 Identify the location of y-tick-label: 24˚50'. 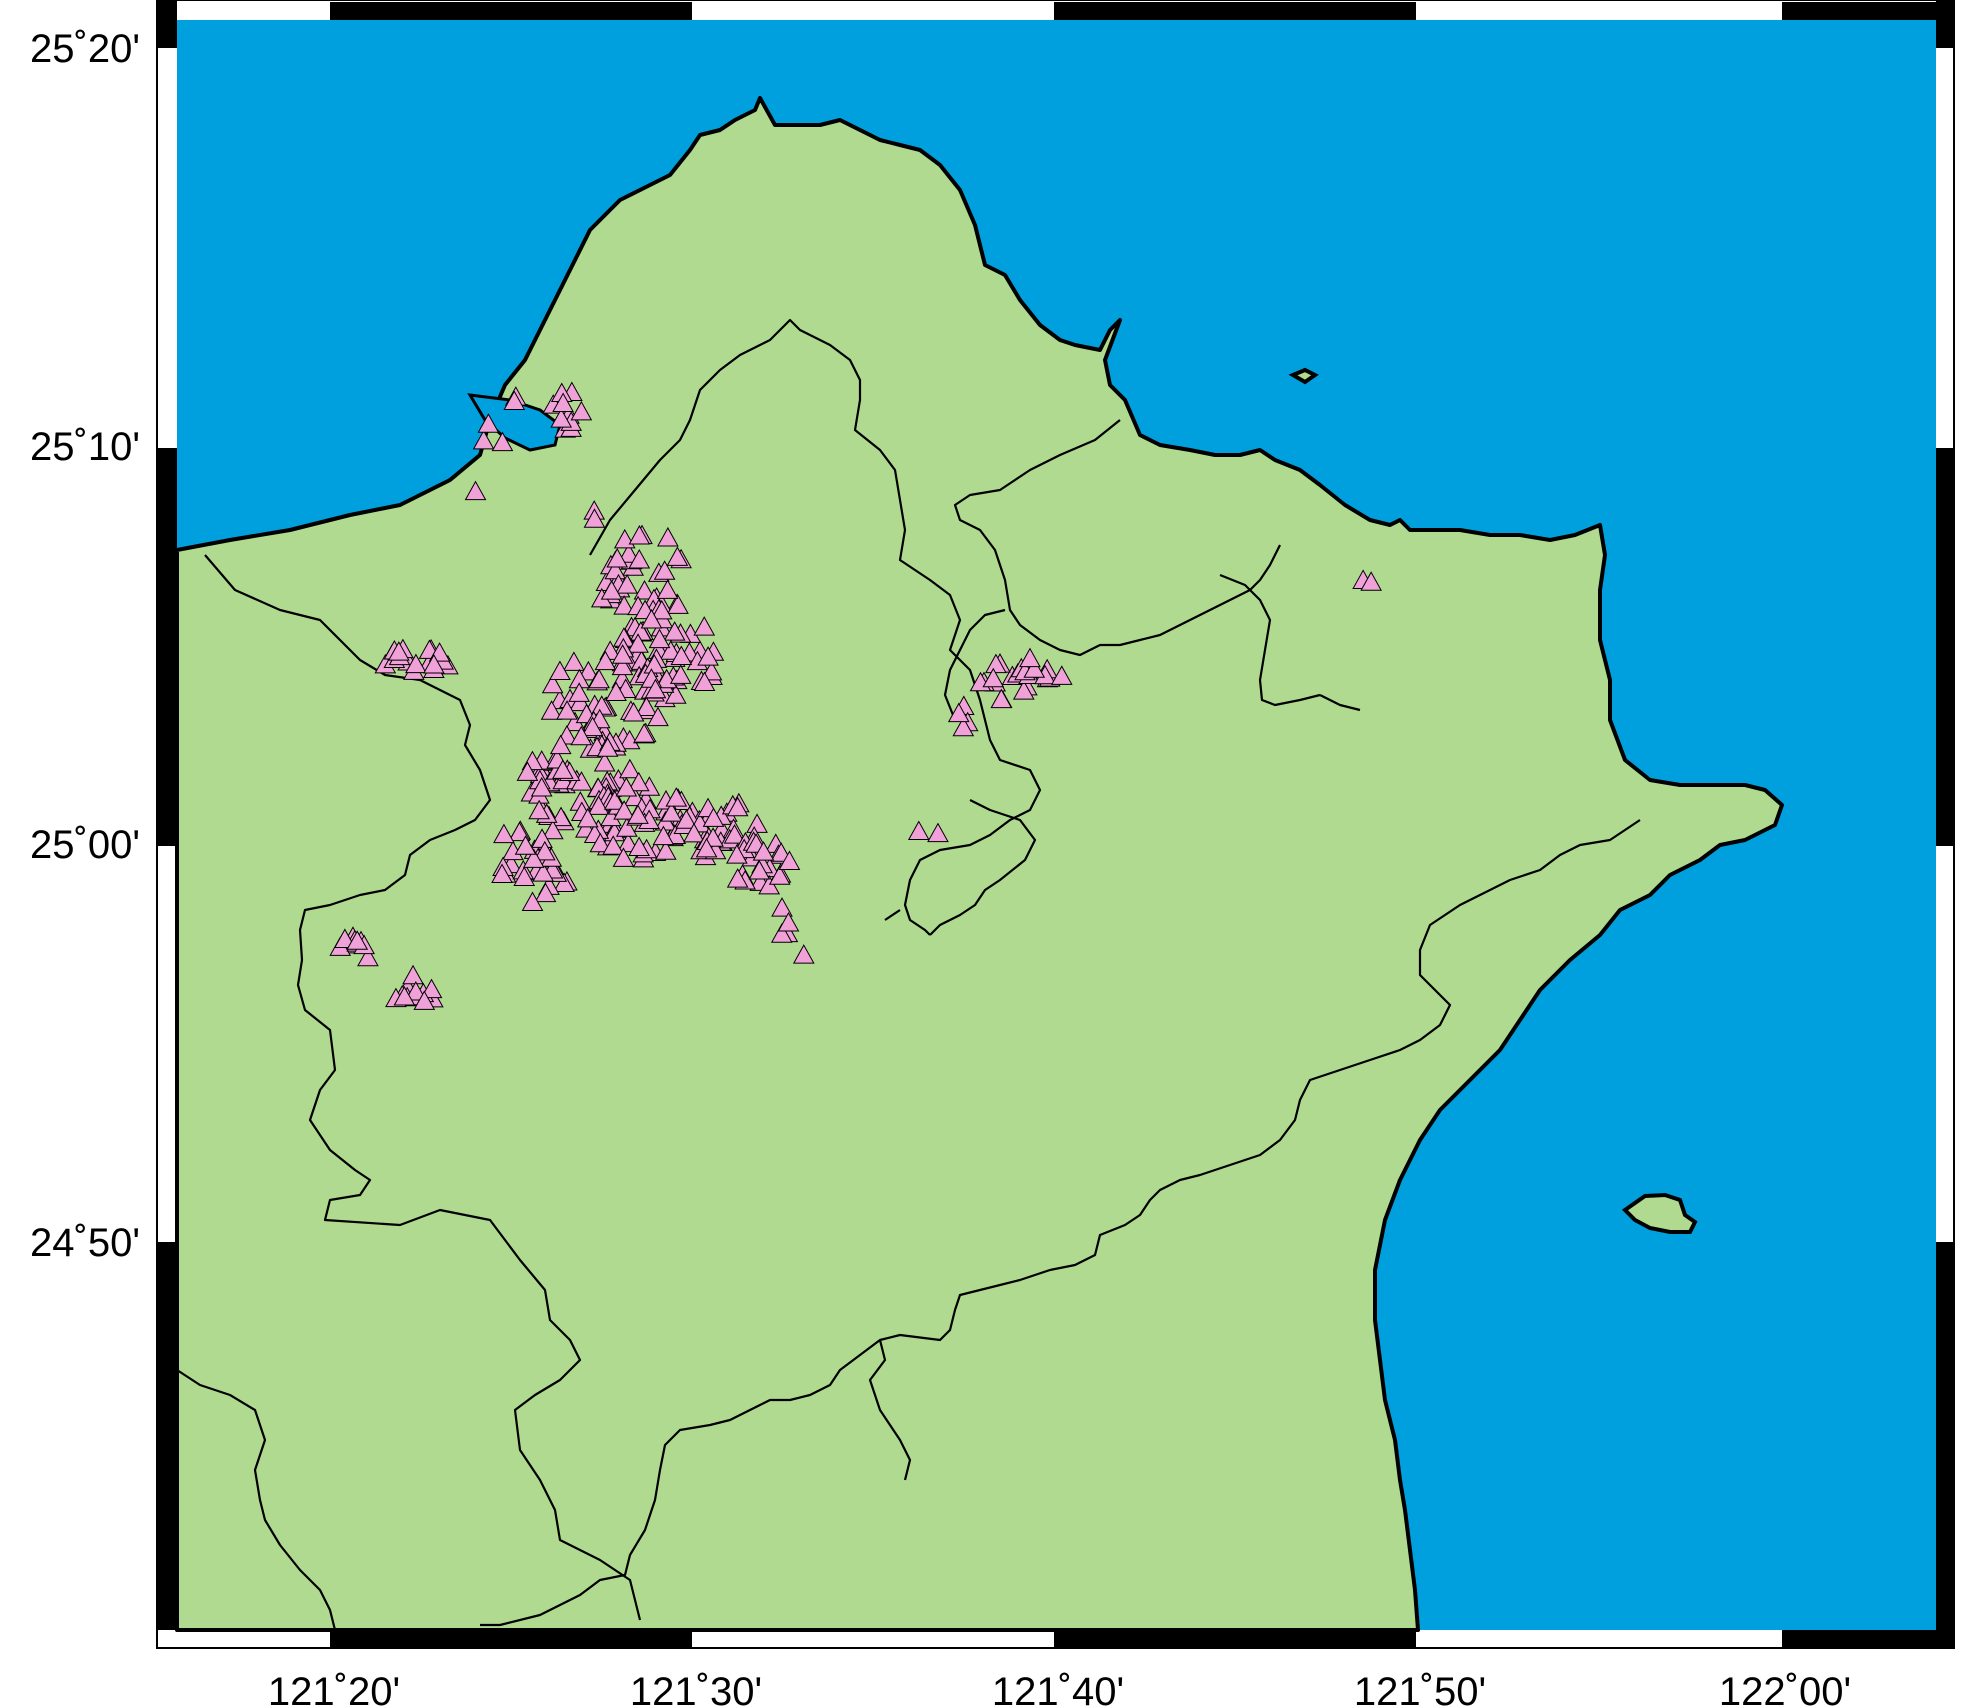
(85, 1243).